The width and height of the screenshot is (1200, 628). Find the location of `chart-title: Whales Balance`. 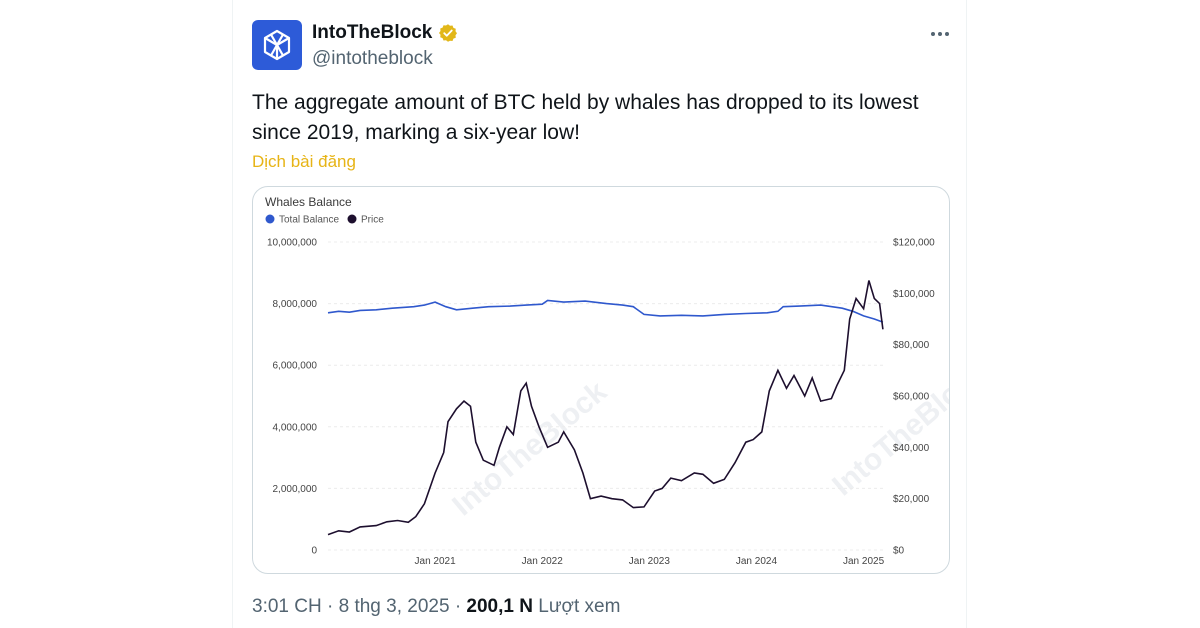

chart-title: Whales Balance is located at coordinates (308, 202).